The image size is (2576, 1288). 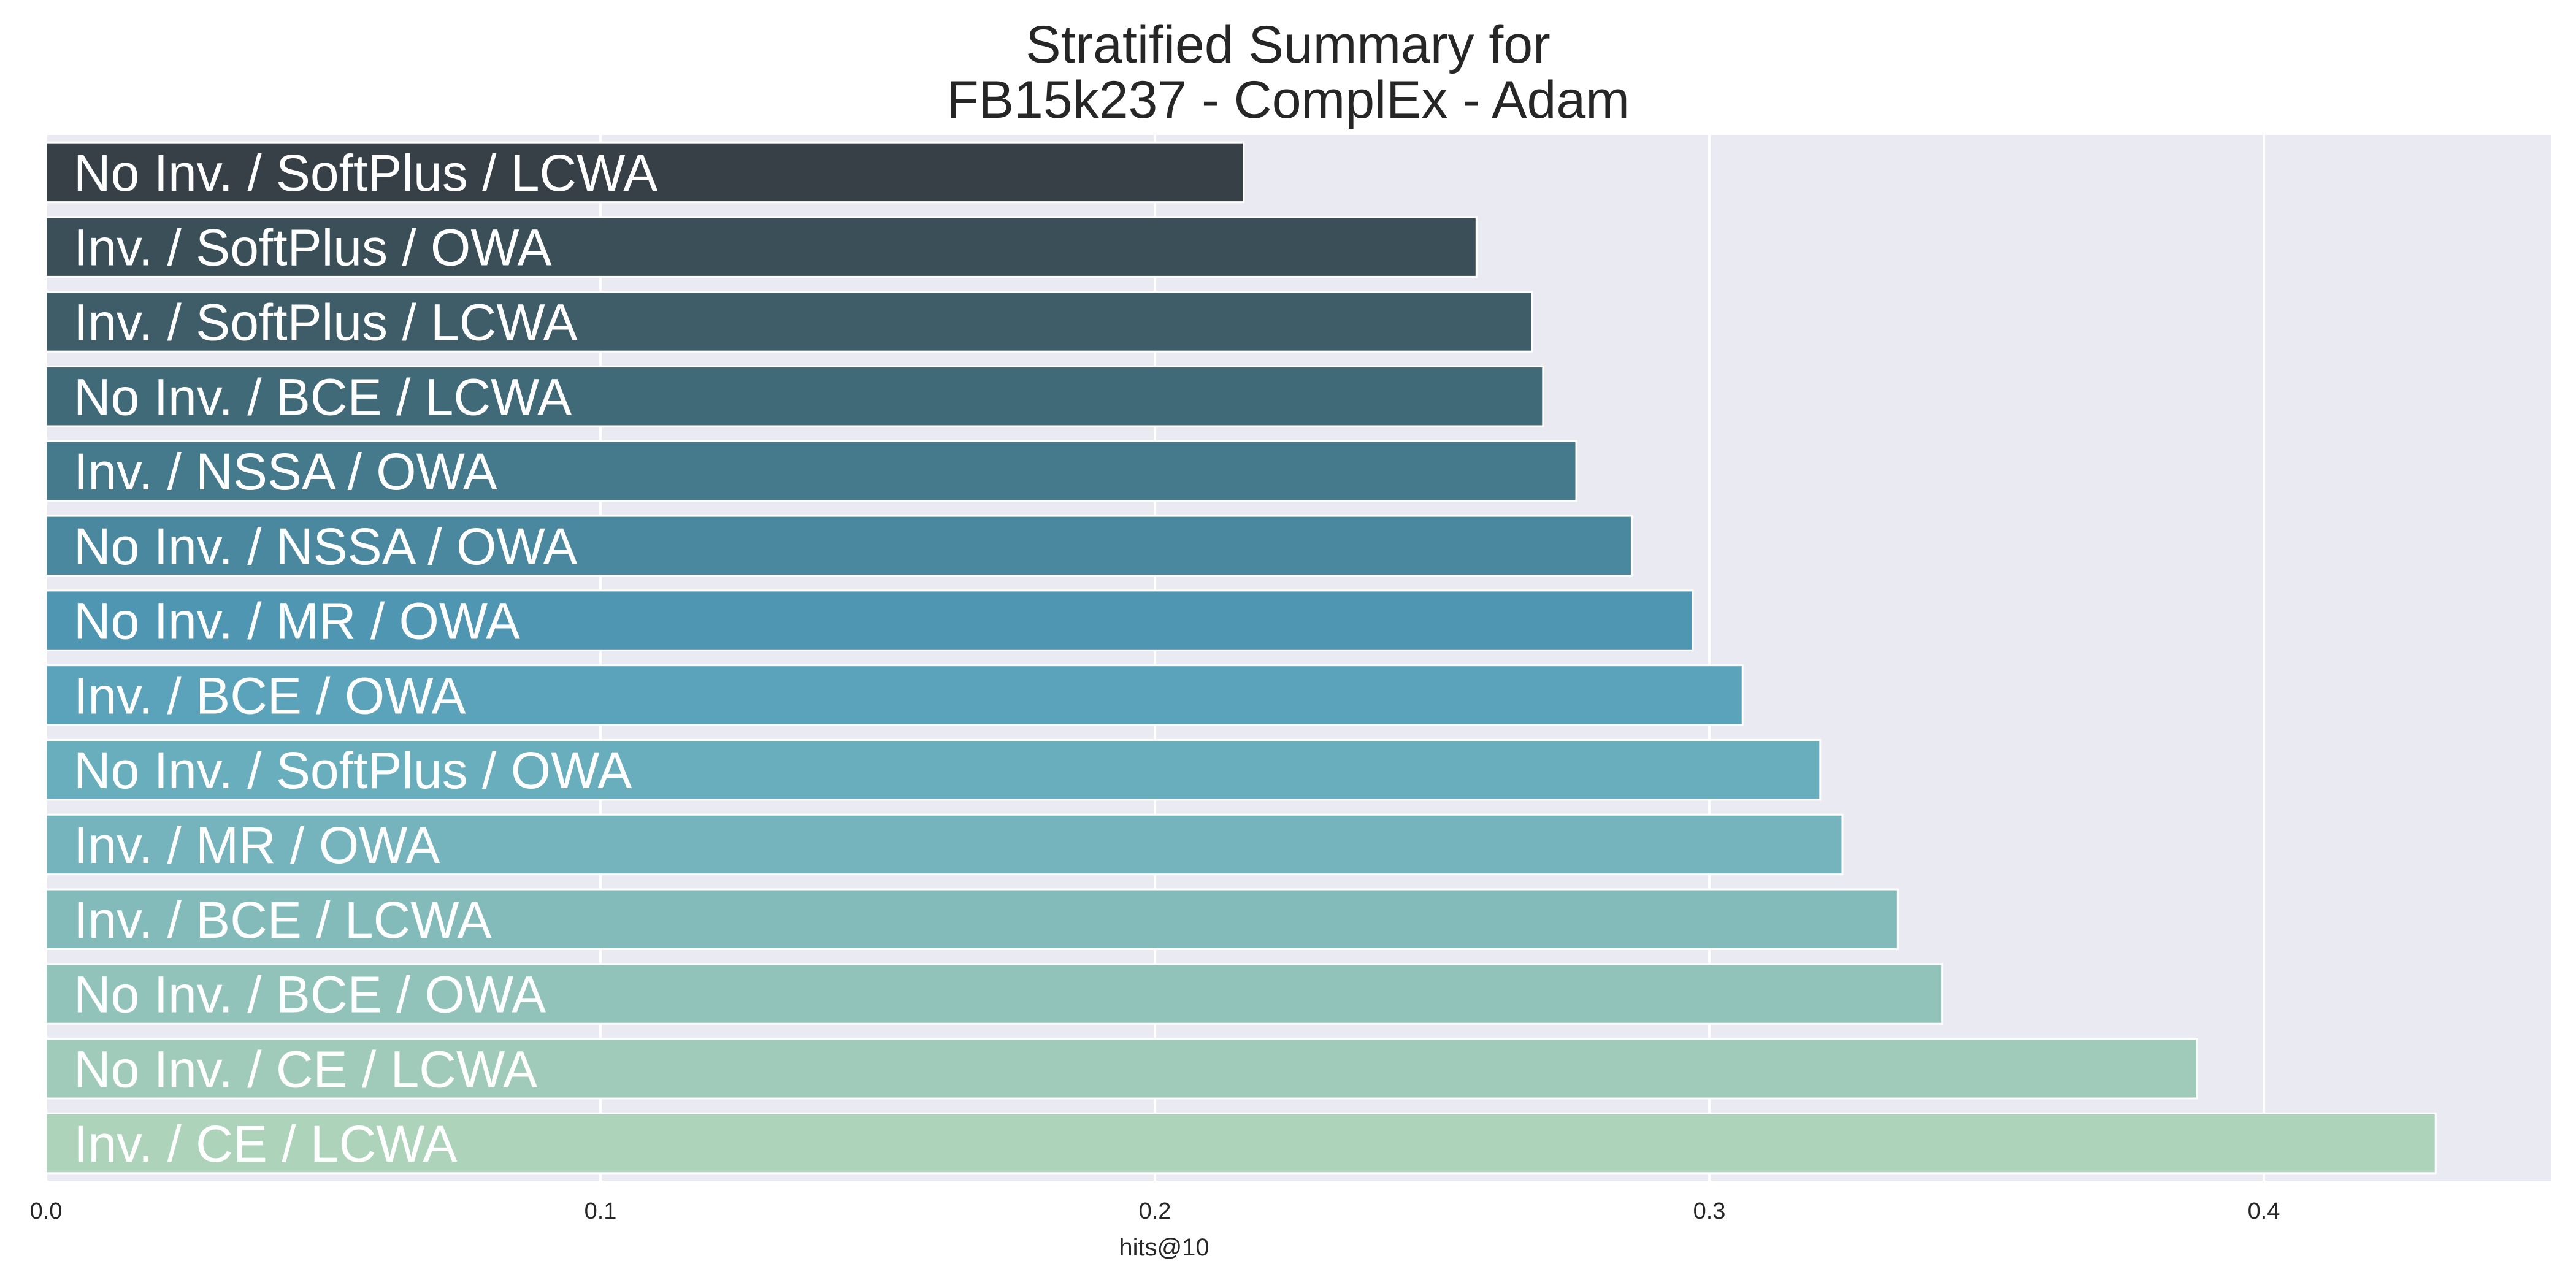 What do you see at coordinates (310, 995) in the screenshot?
I see `bar-label-11: No Inv. / BCE / OWA` at bounding box center [310, 995].